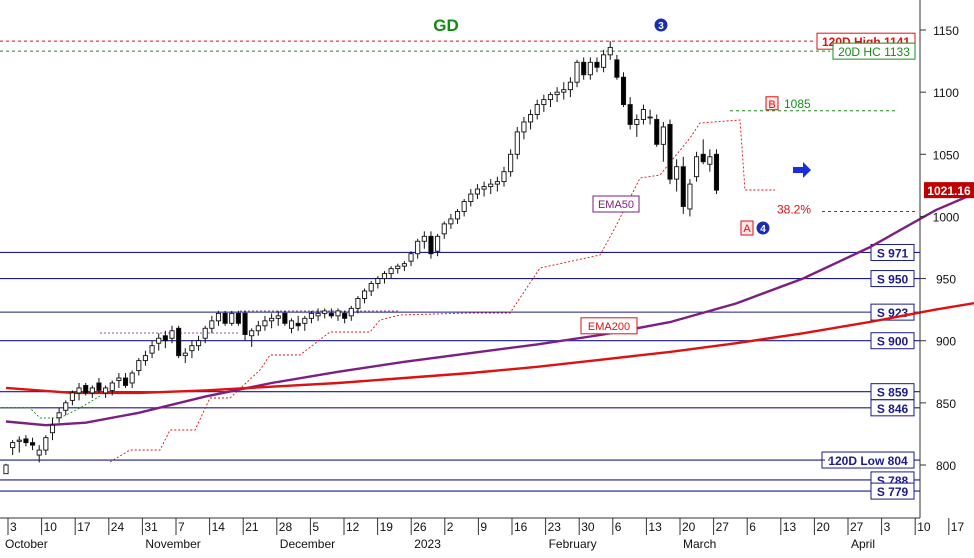  What do you see at coordinates (181, 527) in the screenshot?
I see `x-tick-label: 7` at bounding box center [181, 527].